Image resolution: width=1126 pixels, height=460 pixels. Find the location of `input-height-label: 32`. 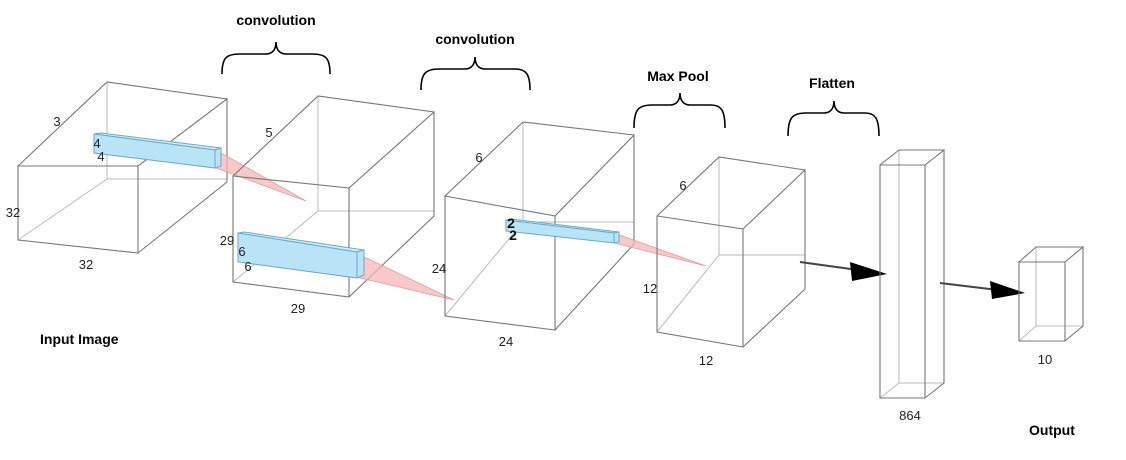

input-height-label: 32 is located at coordinates (13, 212).